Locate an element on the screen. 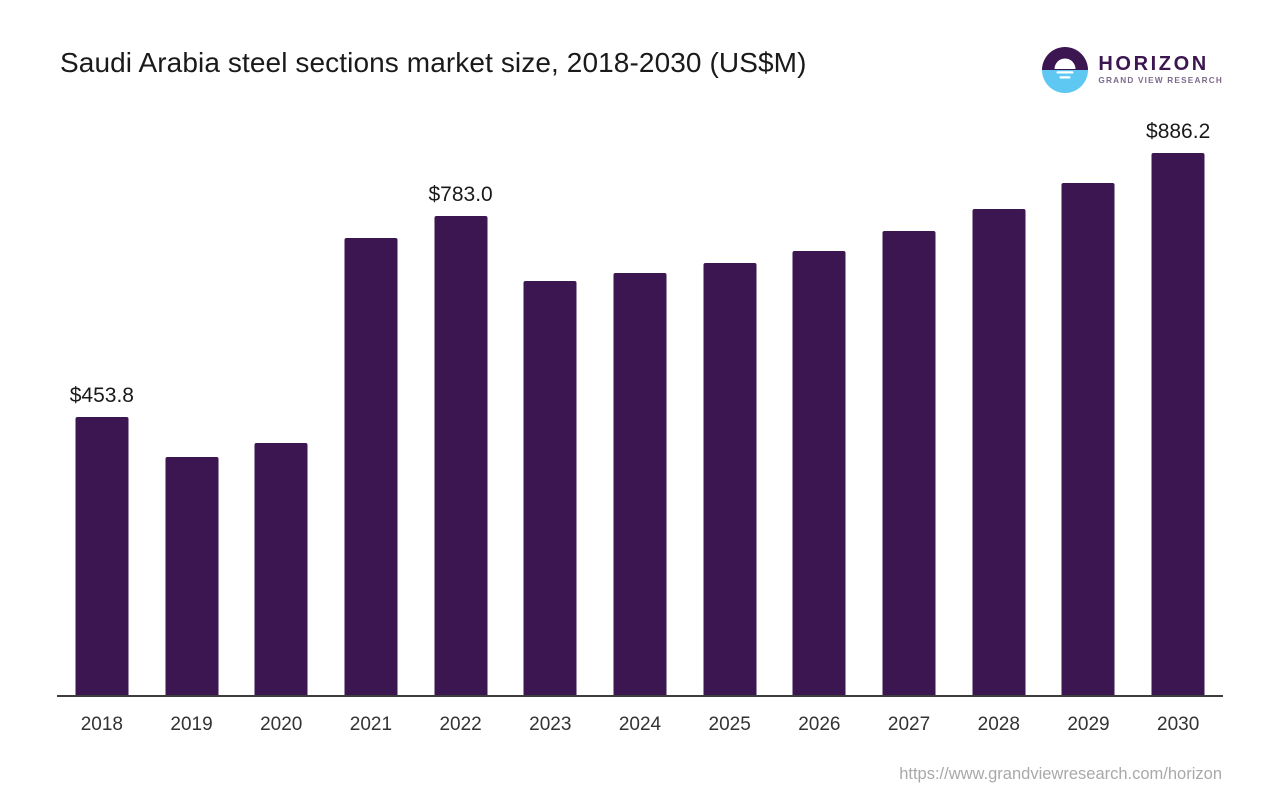 The height and width of the screenshot is (800, 1280). bar-column-2027 is located at coordinates (909, 407).